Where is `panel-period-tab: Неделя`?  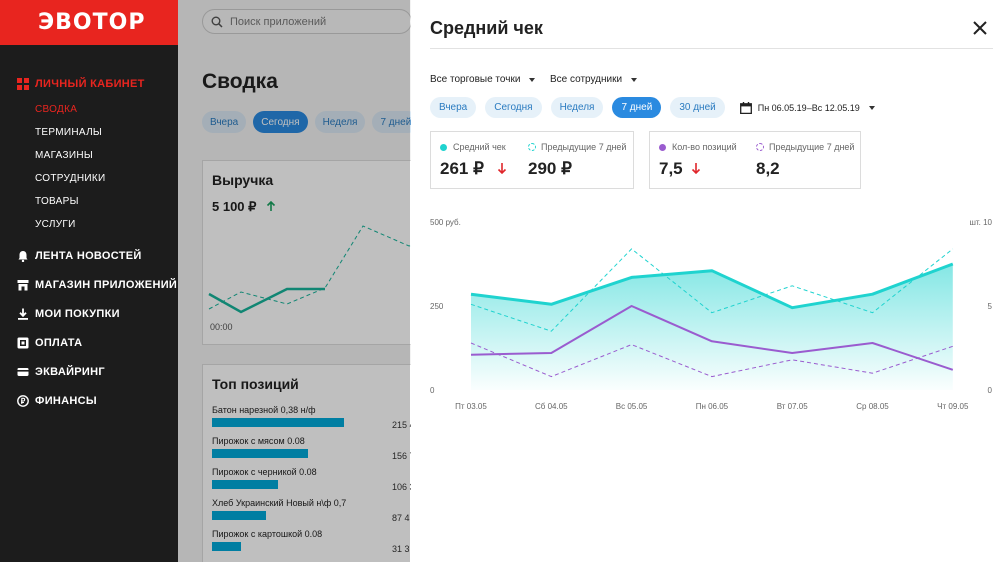
panel-period-tab: Неделя is located at coordinates (577, 107).